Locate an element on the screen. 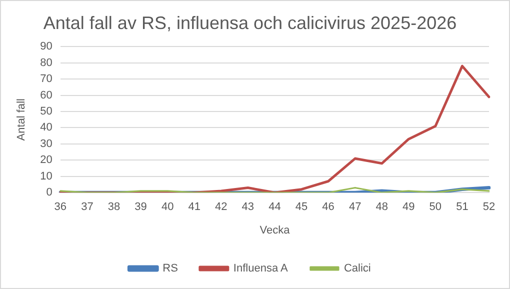  y-tick-label: 90 is located at coordinates (46, 46).